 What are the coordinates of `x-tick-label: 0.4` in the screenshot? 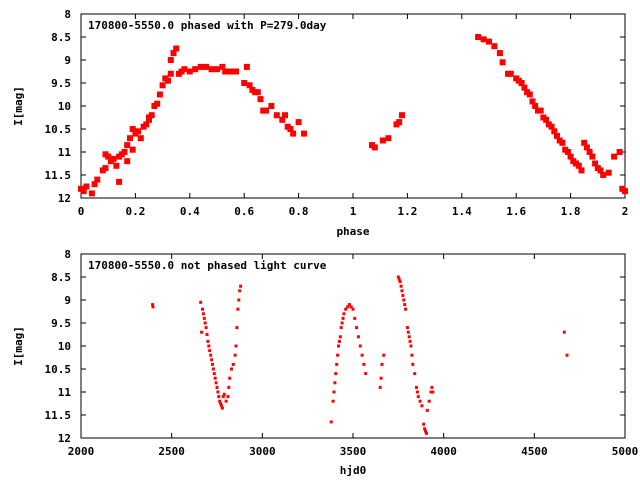 It's located at (190, 211).